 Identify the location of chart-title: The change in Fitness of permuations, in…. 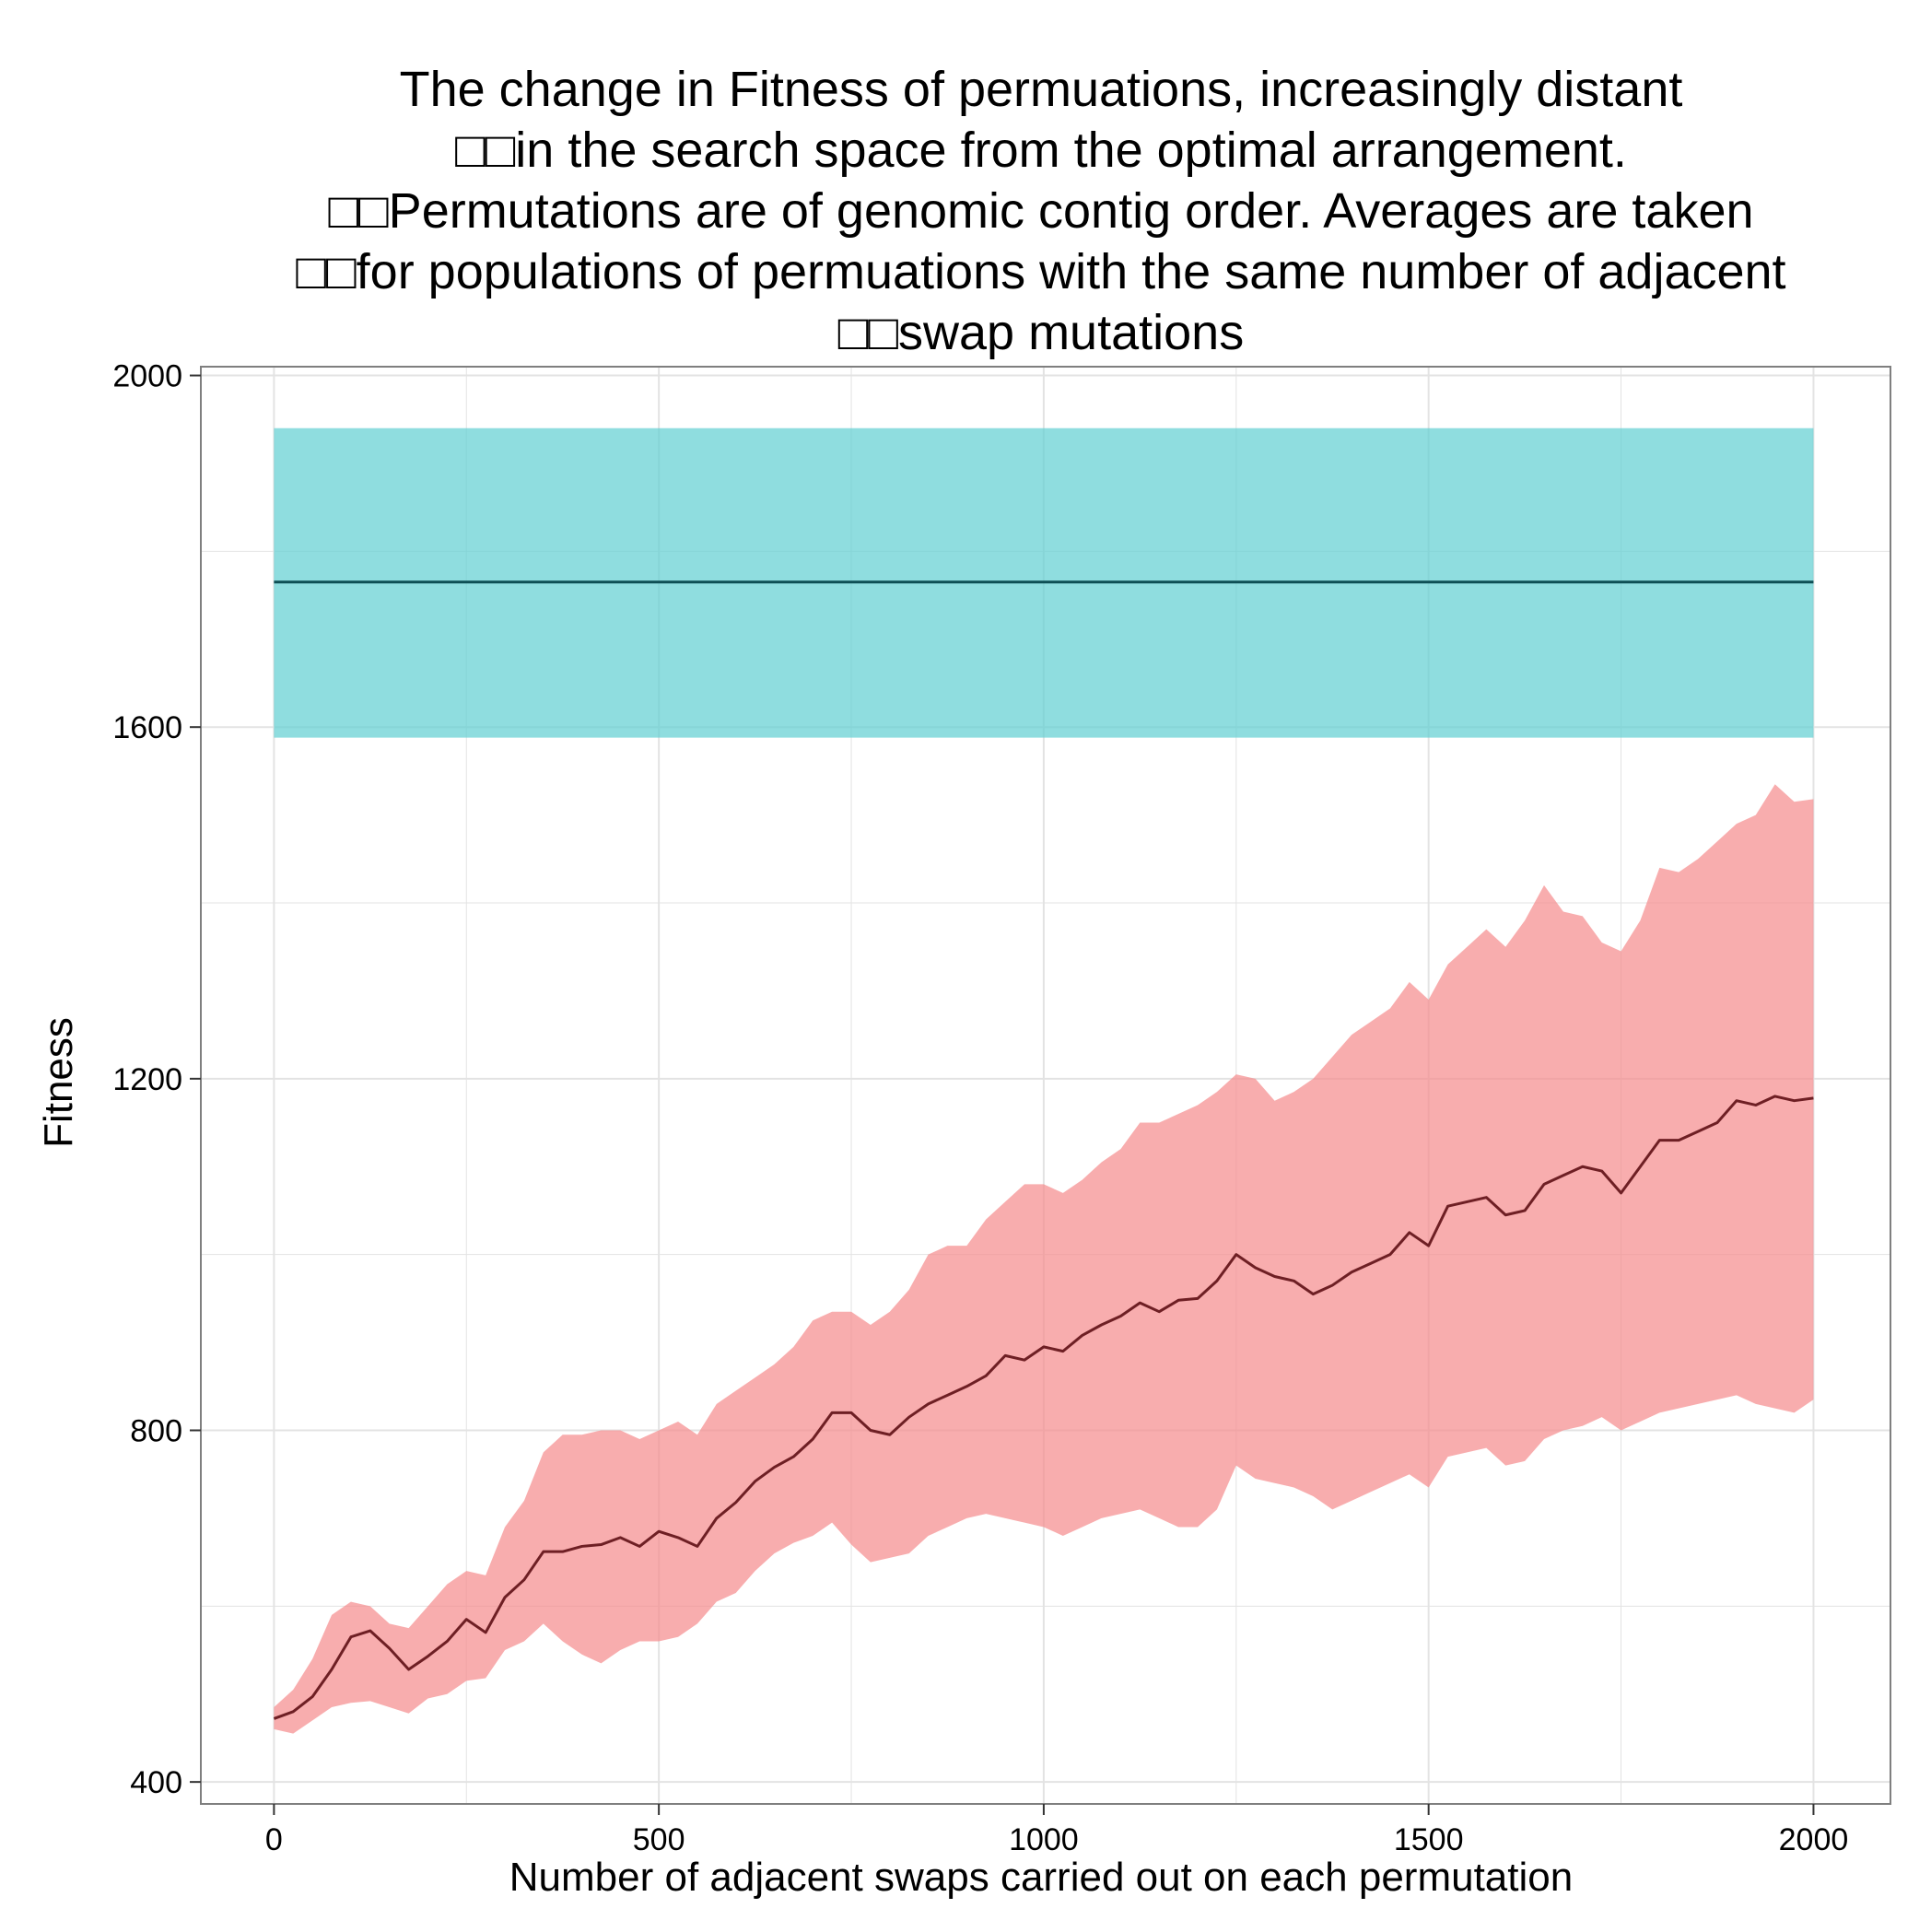
(1041, 211).